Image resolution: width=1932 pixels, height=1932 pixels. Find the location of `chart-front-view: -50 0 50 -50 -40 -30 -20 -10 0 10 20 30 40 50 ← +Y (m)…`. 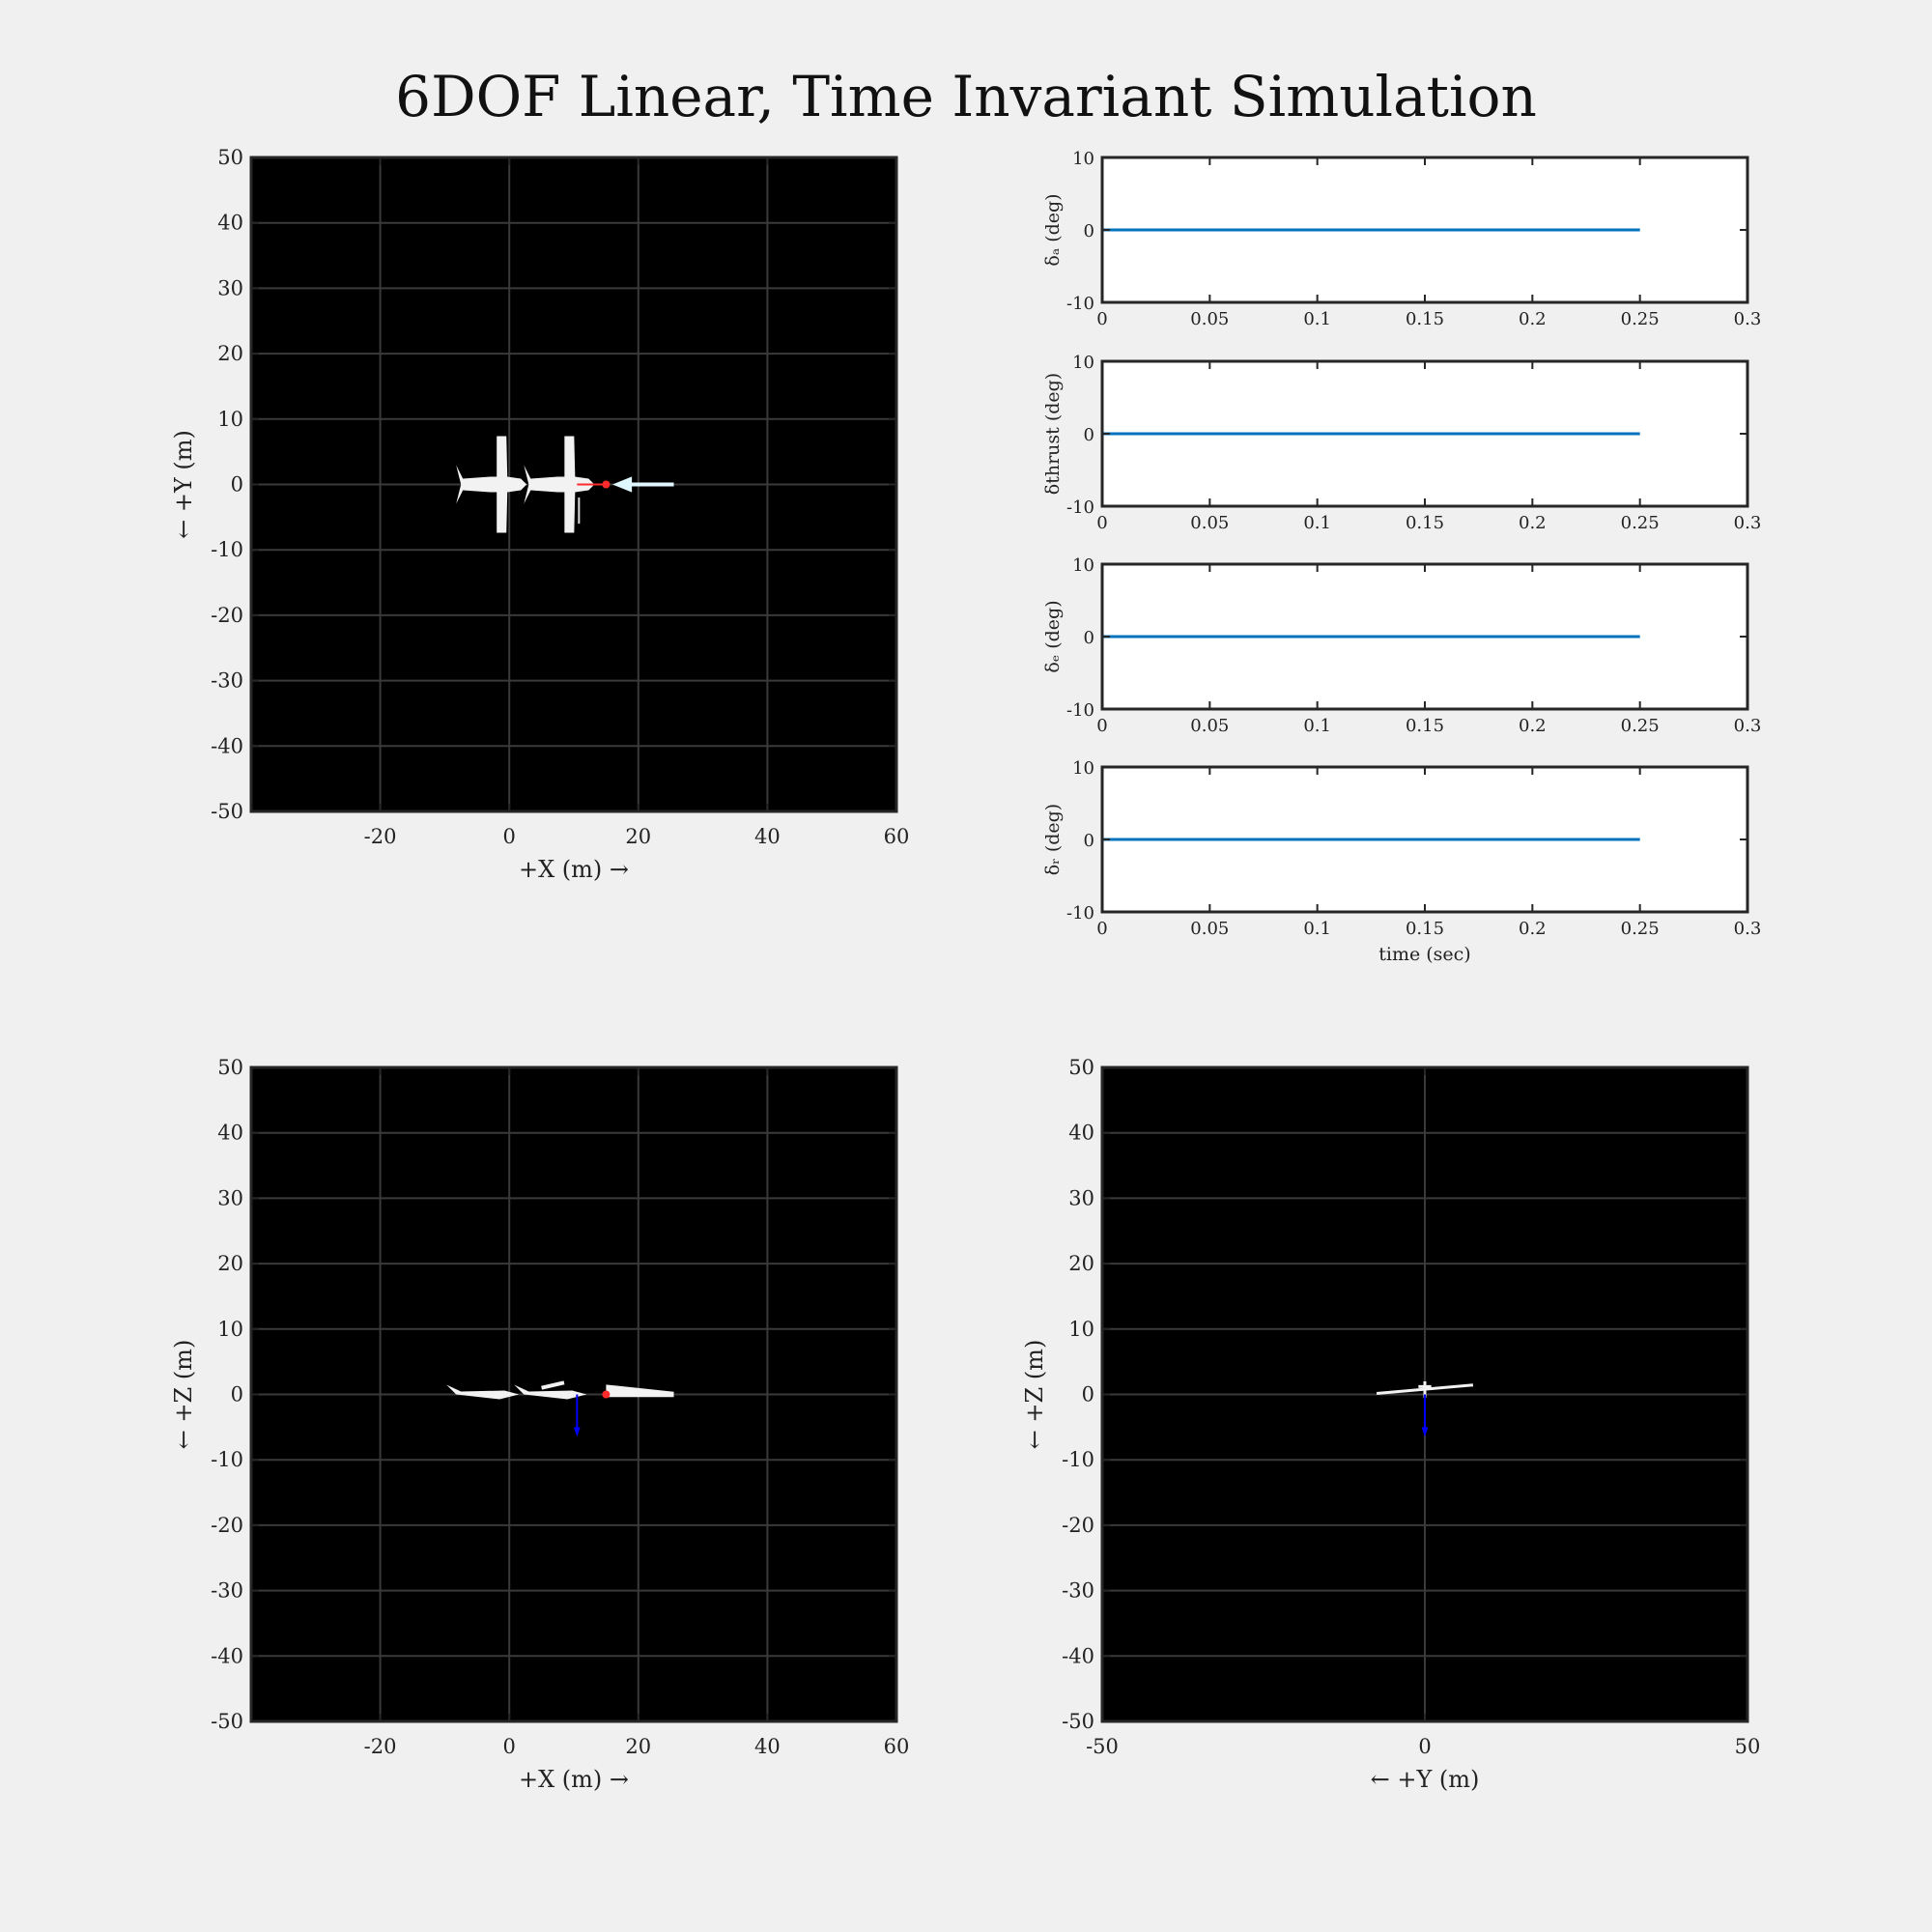

chart-front-view: -50 0 50 -50 -40 -30 -20 -10 0 10 20 30 40 50 ← +Y (m)… is located at coordinates (1390, 1424).